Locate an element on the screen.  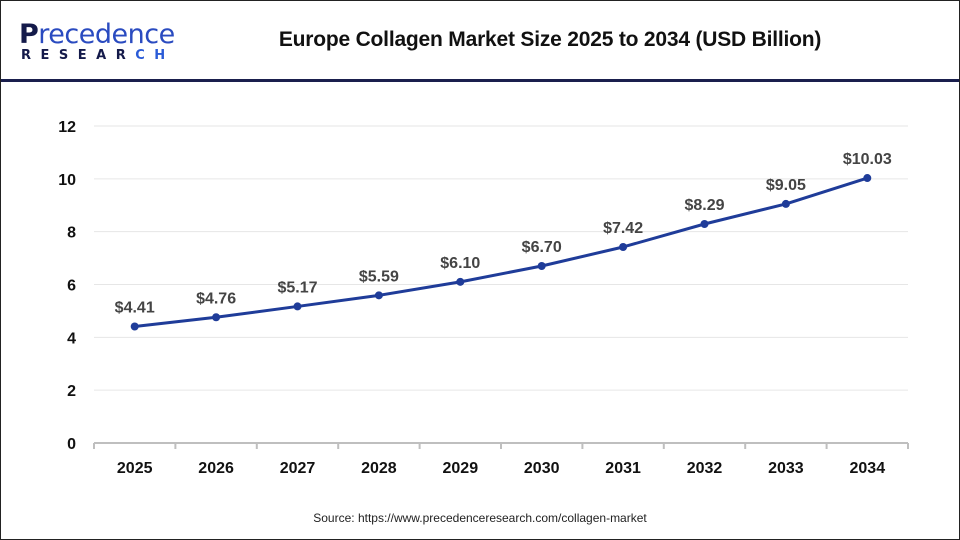
x-tick-label: 2025 is located at coordinates (135, 468).